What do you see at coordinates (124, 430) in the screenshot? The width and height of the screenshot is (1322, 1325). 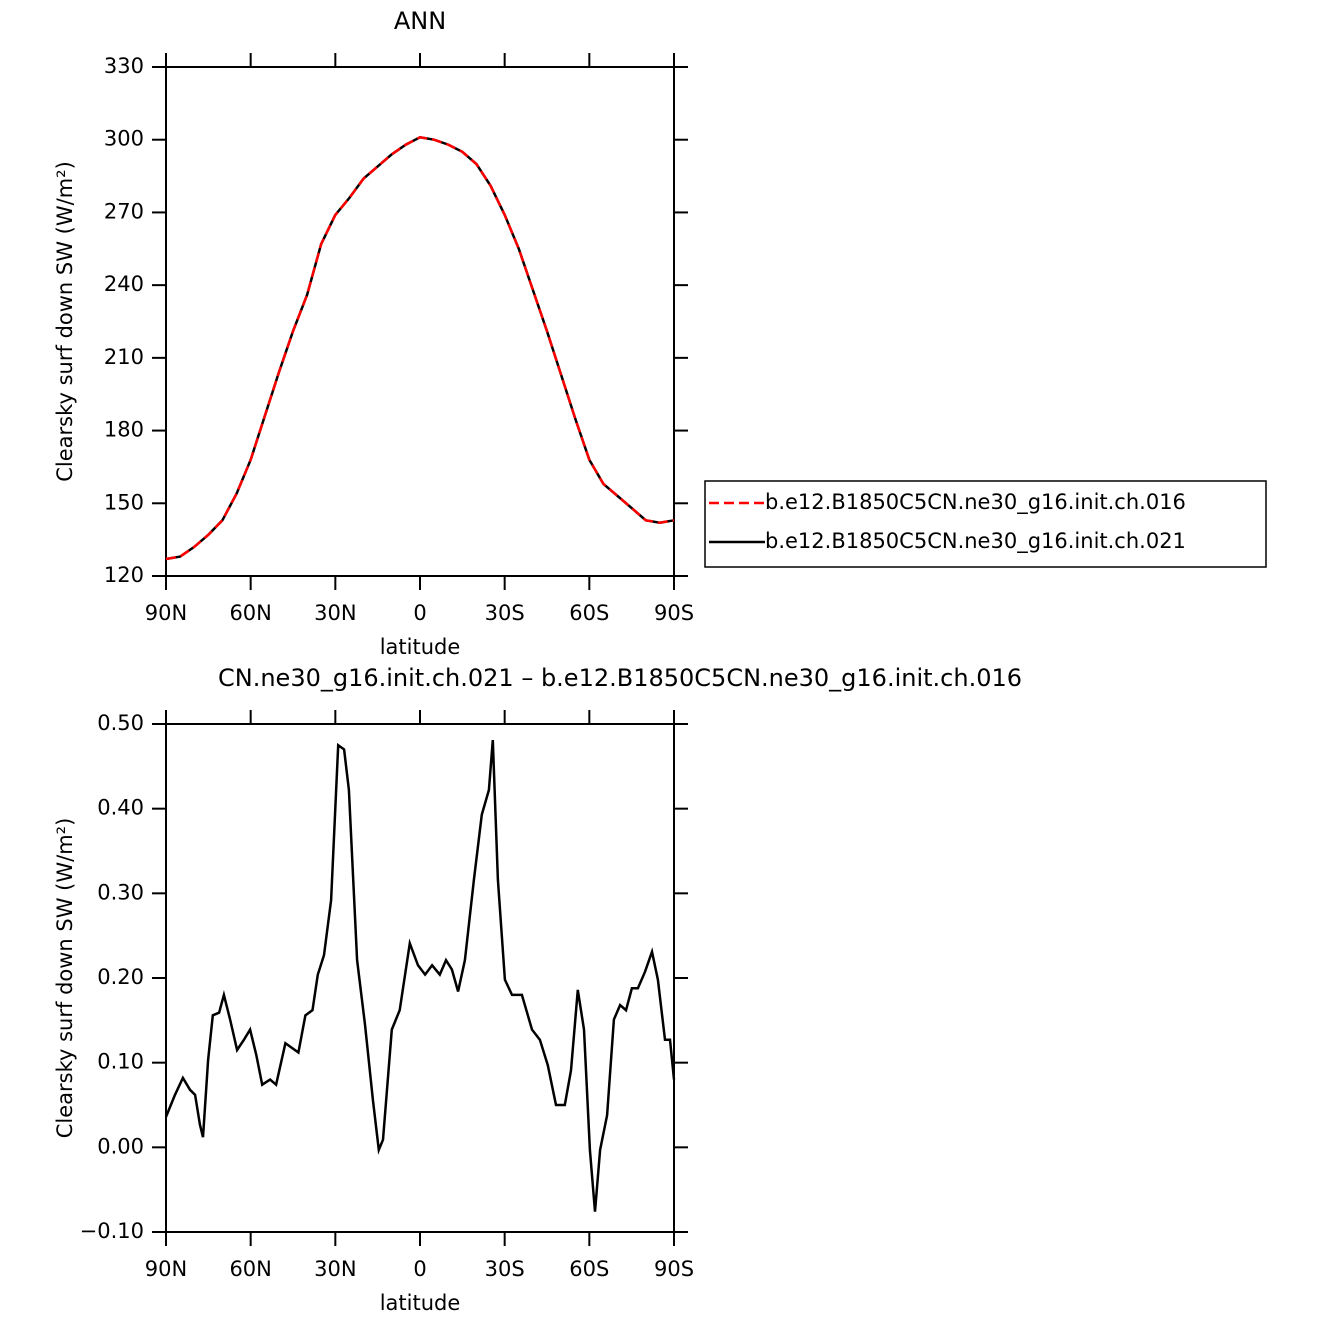 I see `y-tick-label: 180` at bounding box center [124, 430].